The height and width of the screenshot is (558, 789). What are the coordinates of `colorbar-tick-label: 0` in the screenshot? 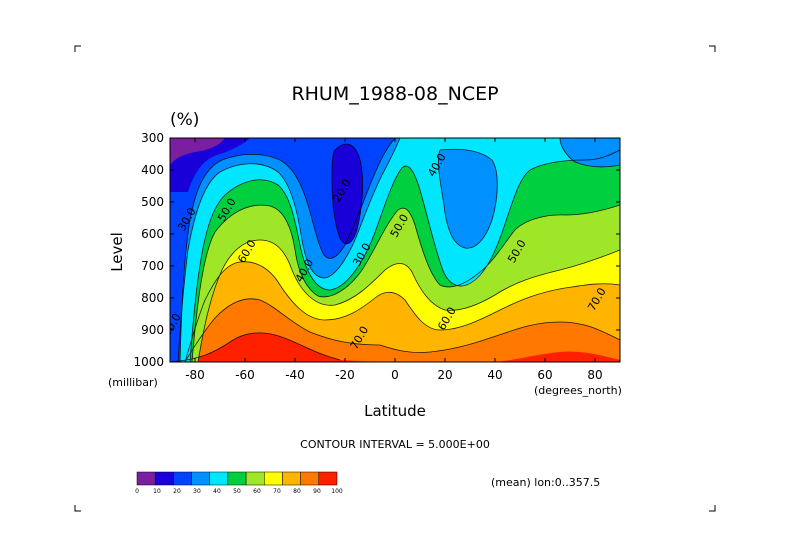 It's located at (137, 491).